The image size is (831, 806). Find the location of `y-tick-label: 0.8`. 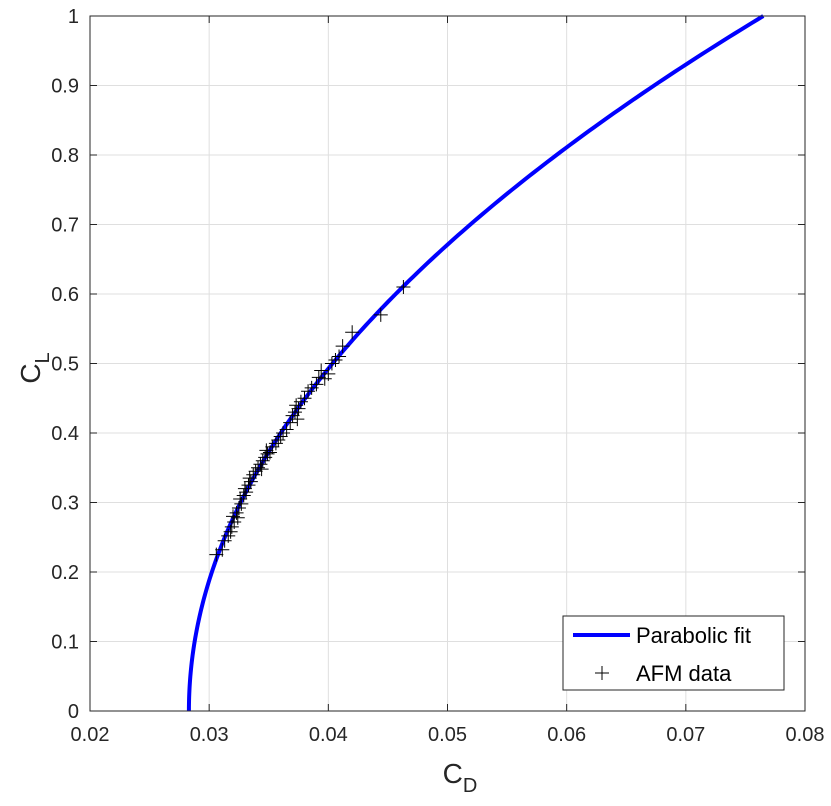

y-tick-label: 0.8 is located at coordinates (65, 156).